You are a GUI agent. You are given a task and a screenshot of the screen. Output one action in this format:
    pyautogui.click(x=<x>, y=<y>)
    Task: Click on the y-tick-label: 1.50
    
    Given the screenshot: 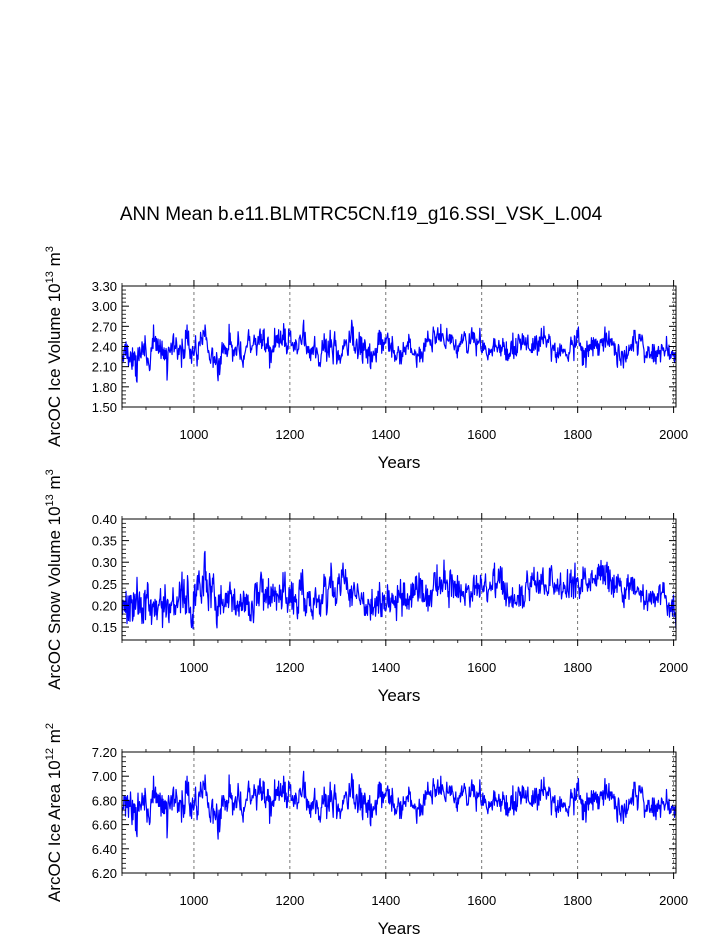 What is the action you would take?
    pyautogui.click(x=104, y=407)
    